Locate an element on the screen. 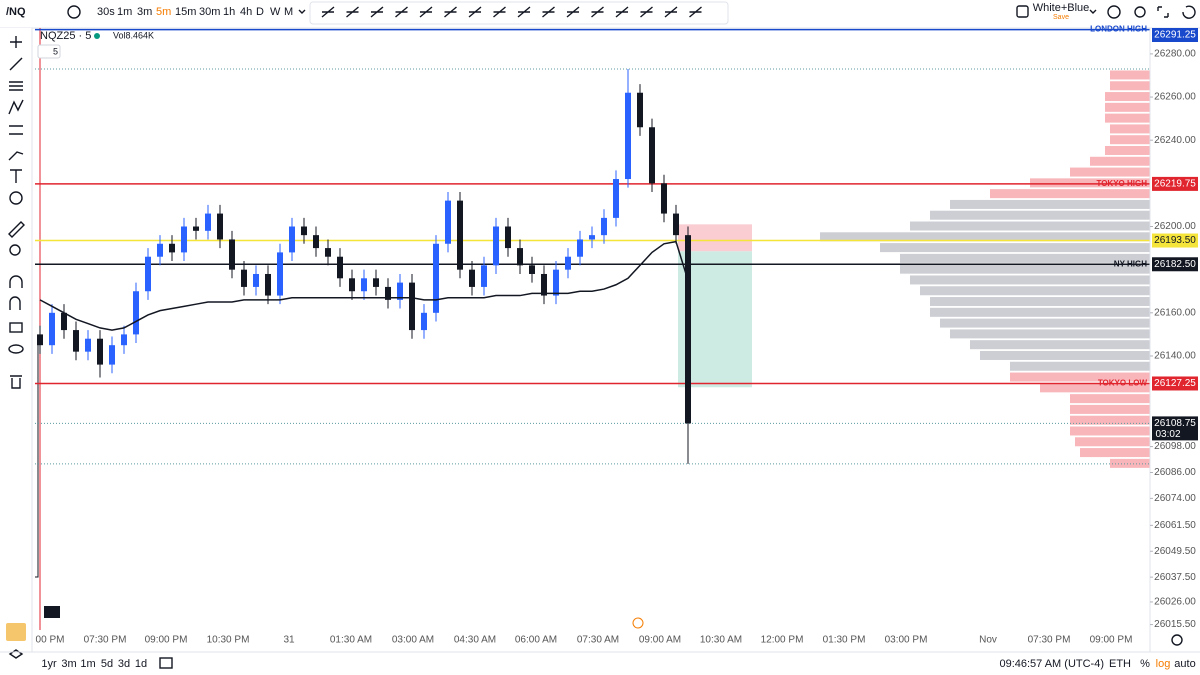 This screenshot has height=675, width=1200. goto-date is located at coordinates (166, 663).